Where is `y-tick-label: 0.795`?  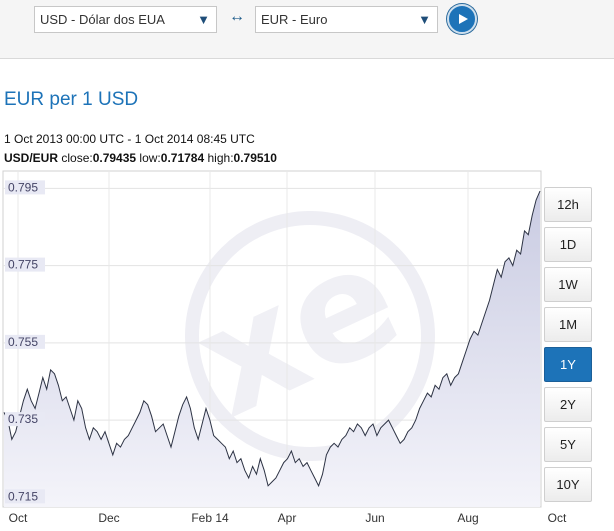
y-tick-label: 0.795 is located at coordinates (23, 187).